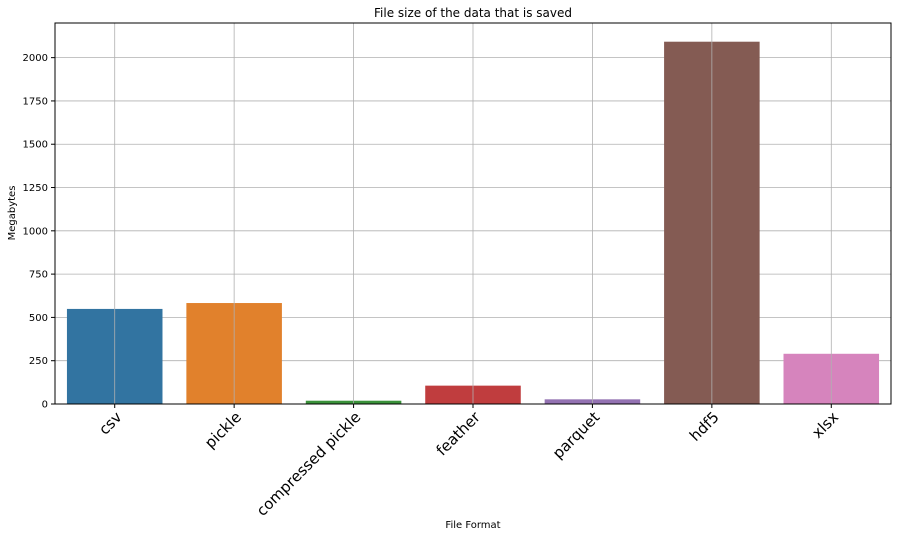  What do you see at coordinates (704, 426) in the screenshot?
I see `x-tick-label: hdf5` at bounding box center [704, 426].